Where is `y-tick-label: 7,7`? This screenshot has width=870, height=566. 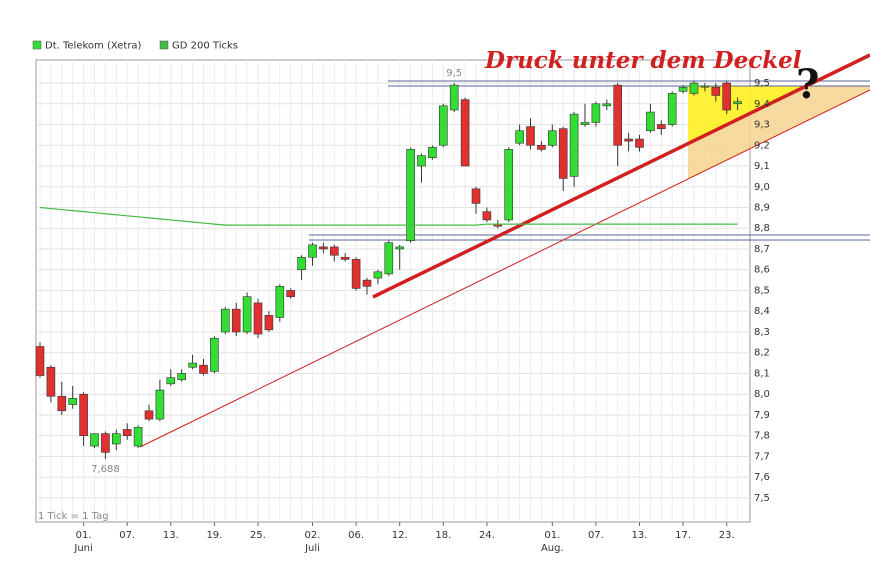
y-tick-label: 7,7 is located at coordinates (762, 456).